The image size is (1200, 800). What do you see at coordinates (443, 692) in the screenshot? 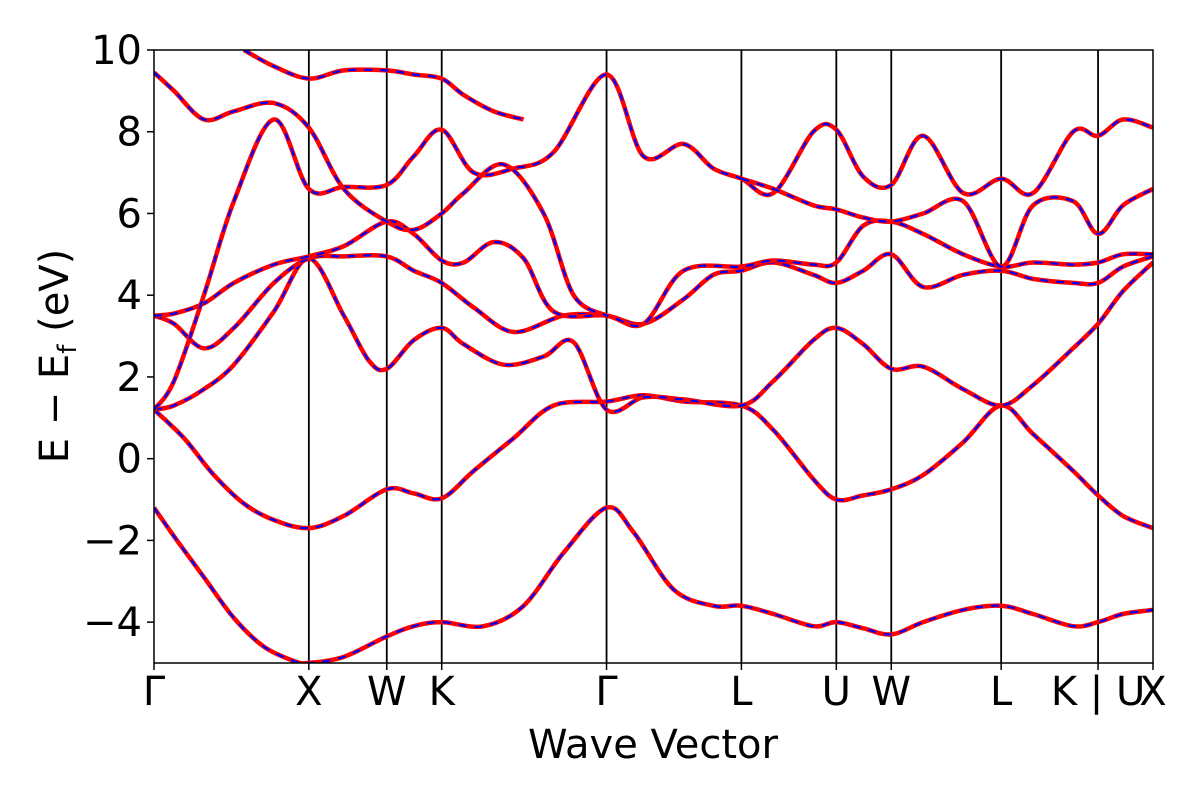
I see `x-tick-label: K` at bounding box center [443, 692].